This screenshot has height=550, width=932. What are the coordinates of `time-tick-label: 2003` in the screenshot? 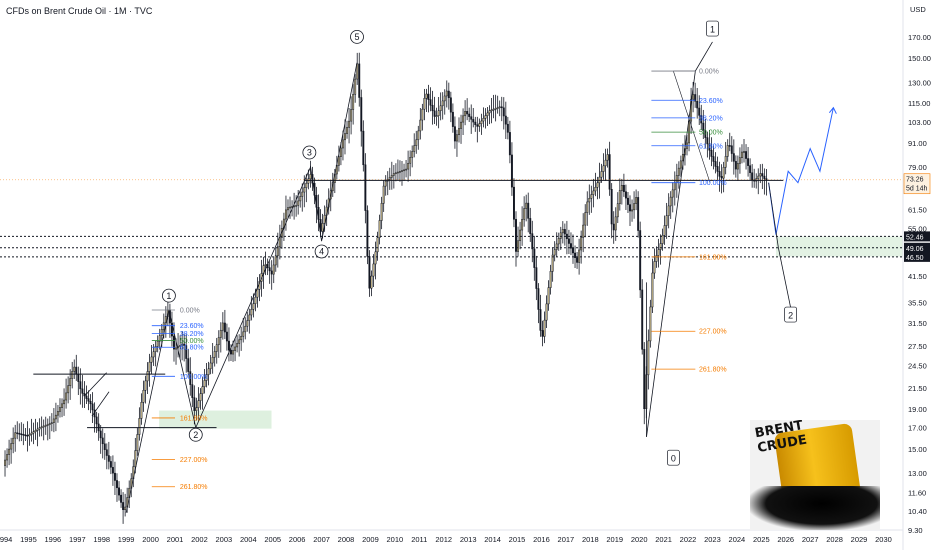 It's located at (224, 539).